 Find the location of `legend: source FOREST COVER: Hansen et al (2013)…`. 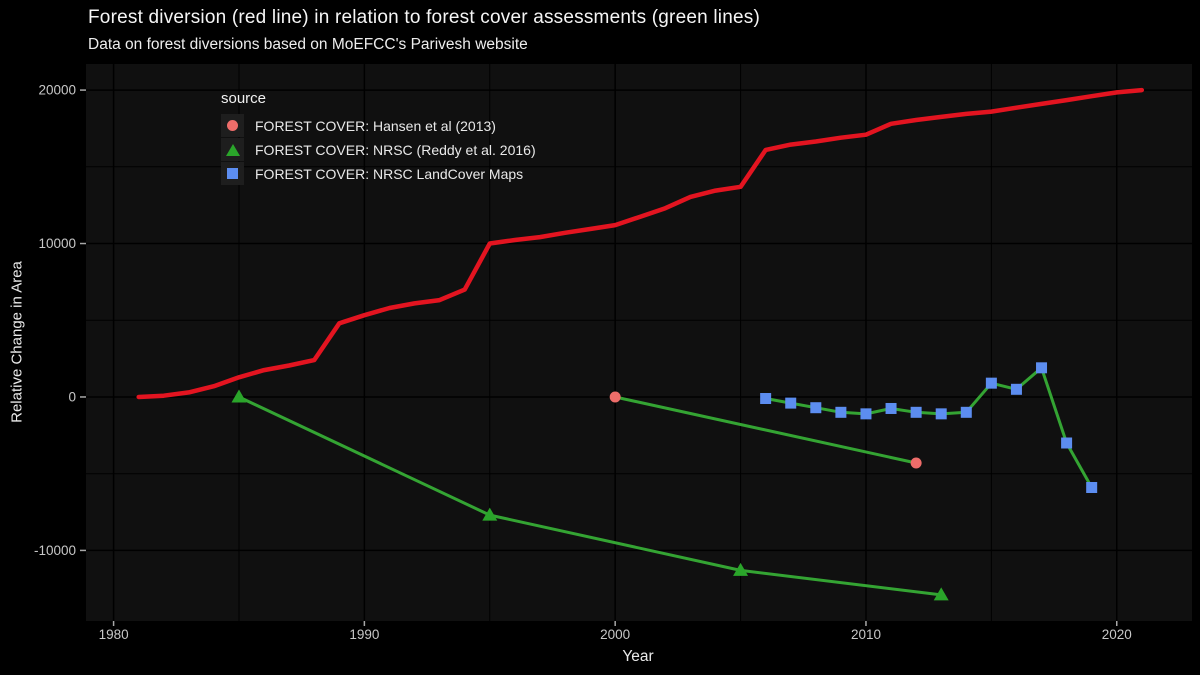

legend: source FOREST COVER: Hansen et al (2013)… is located at coordinates (378, 138).